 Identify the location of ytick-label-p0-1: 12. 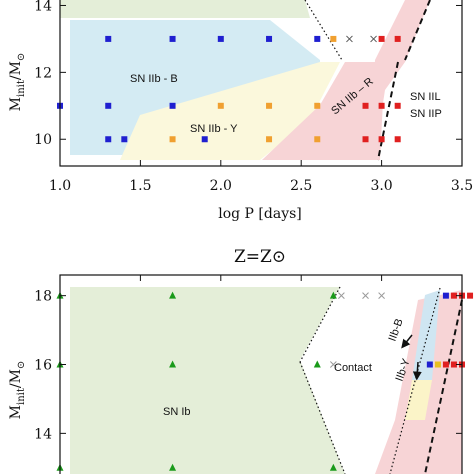
(43, 73).